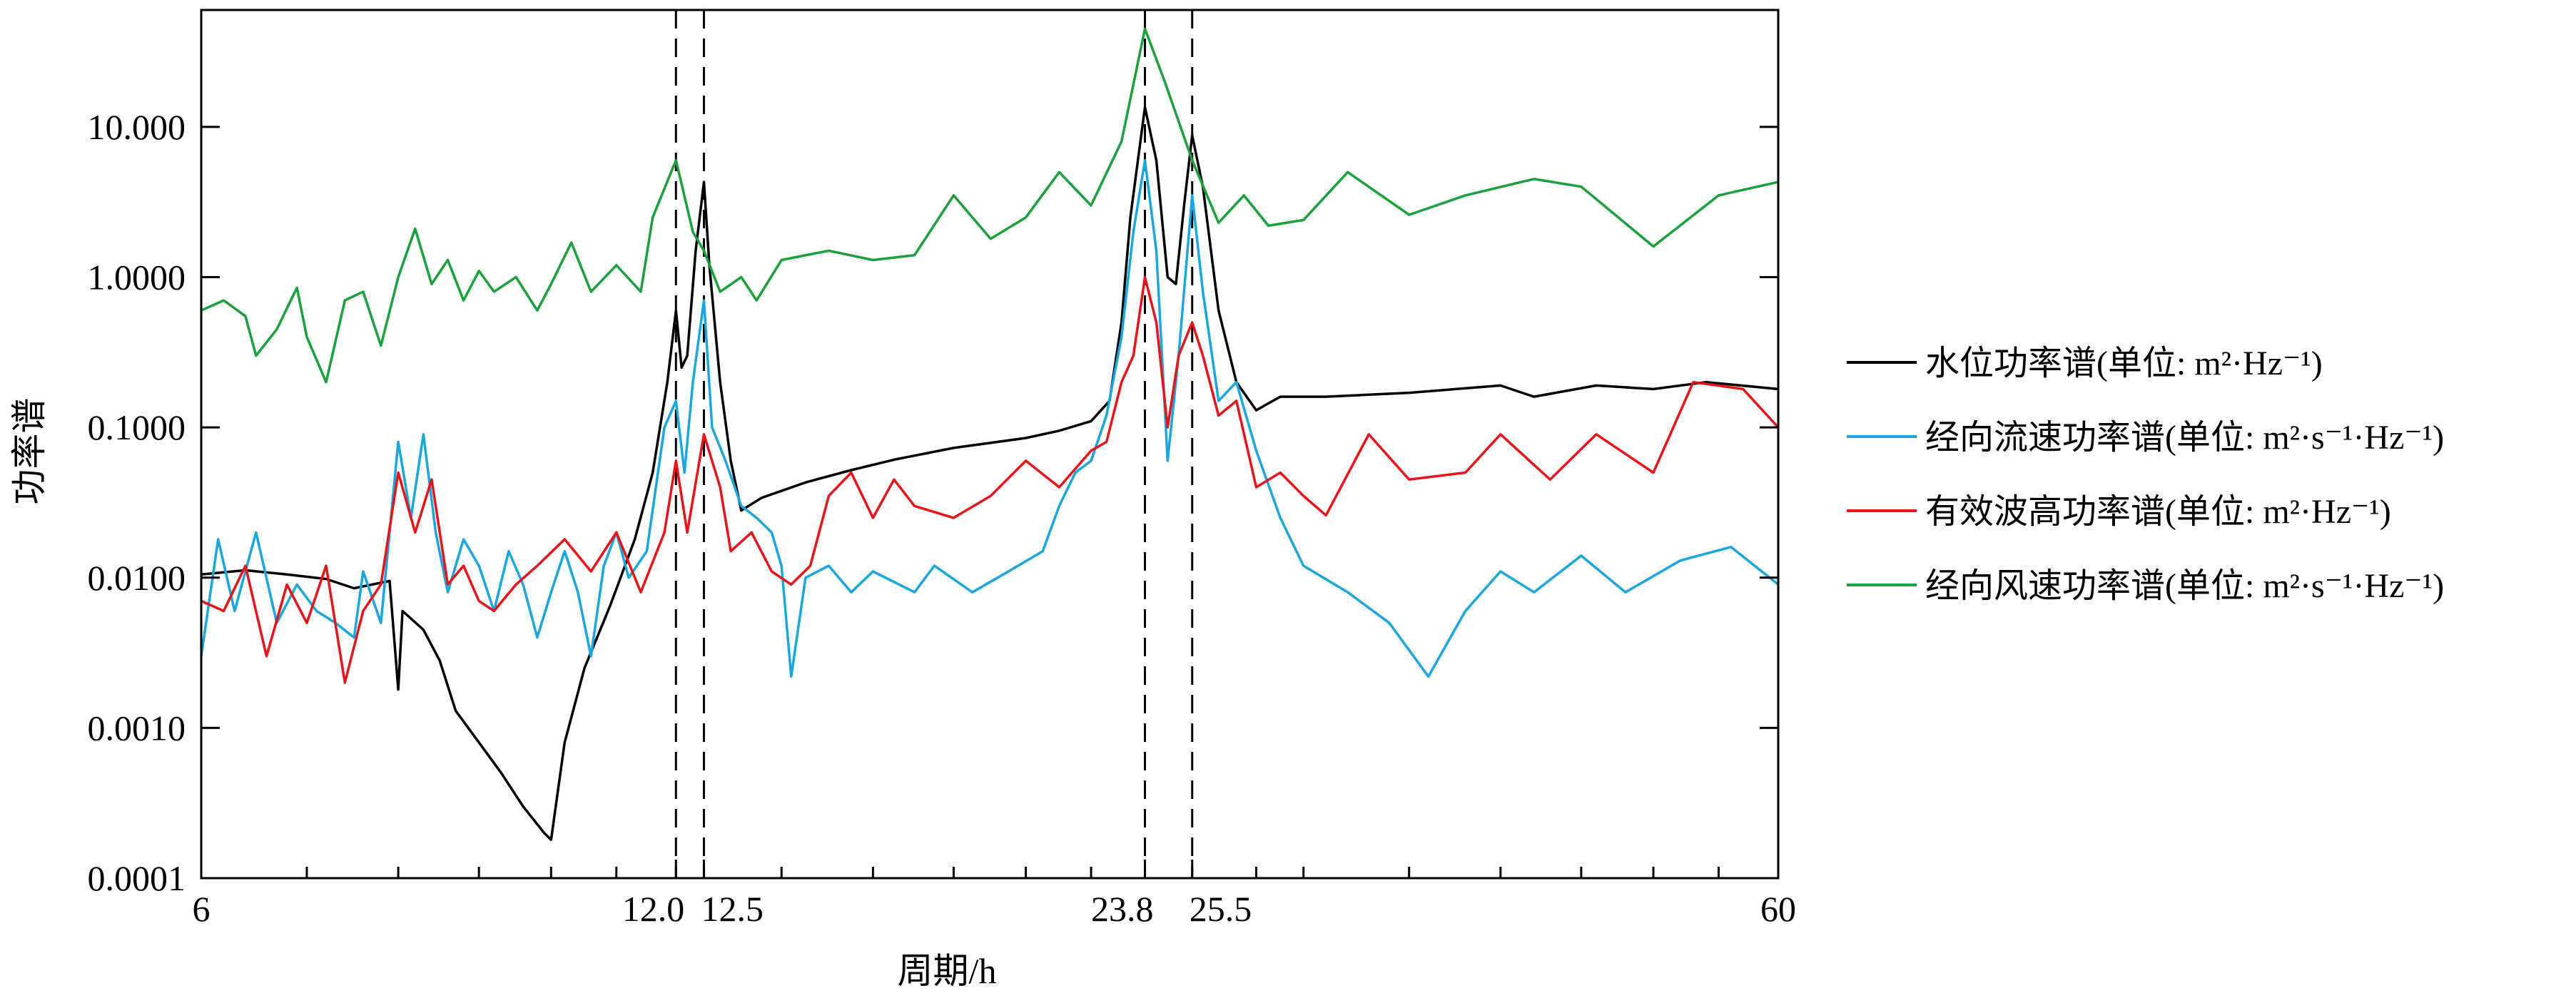  What do you see at coordinates (137, 127) in the screenshot?
I see `y-tick-label-5: 10.000` at bounding box center [137, 127].